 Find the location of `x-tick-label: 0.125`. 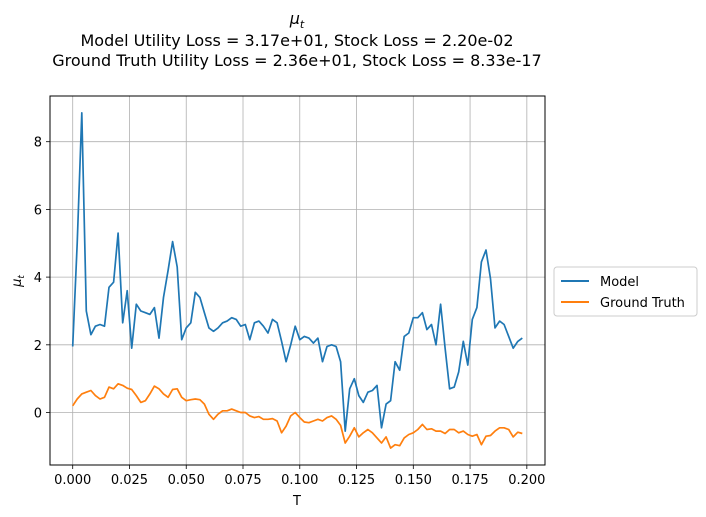

x-tick-label: 0.125 is located at coordinates (356, 480).